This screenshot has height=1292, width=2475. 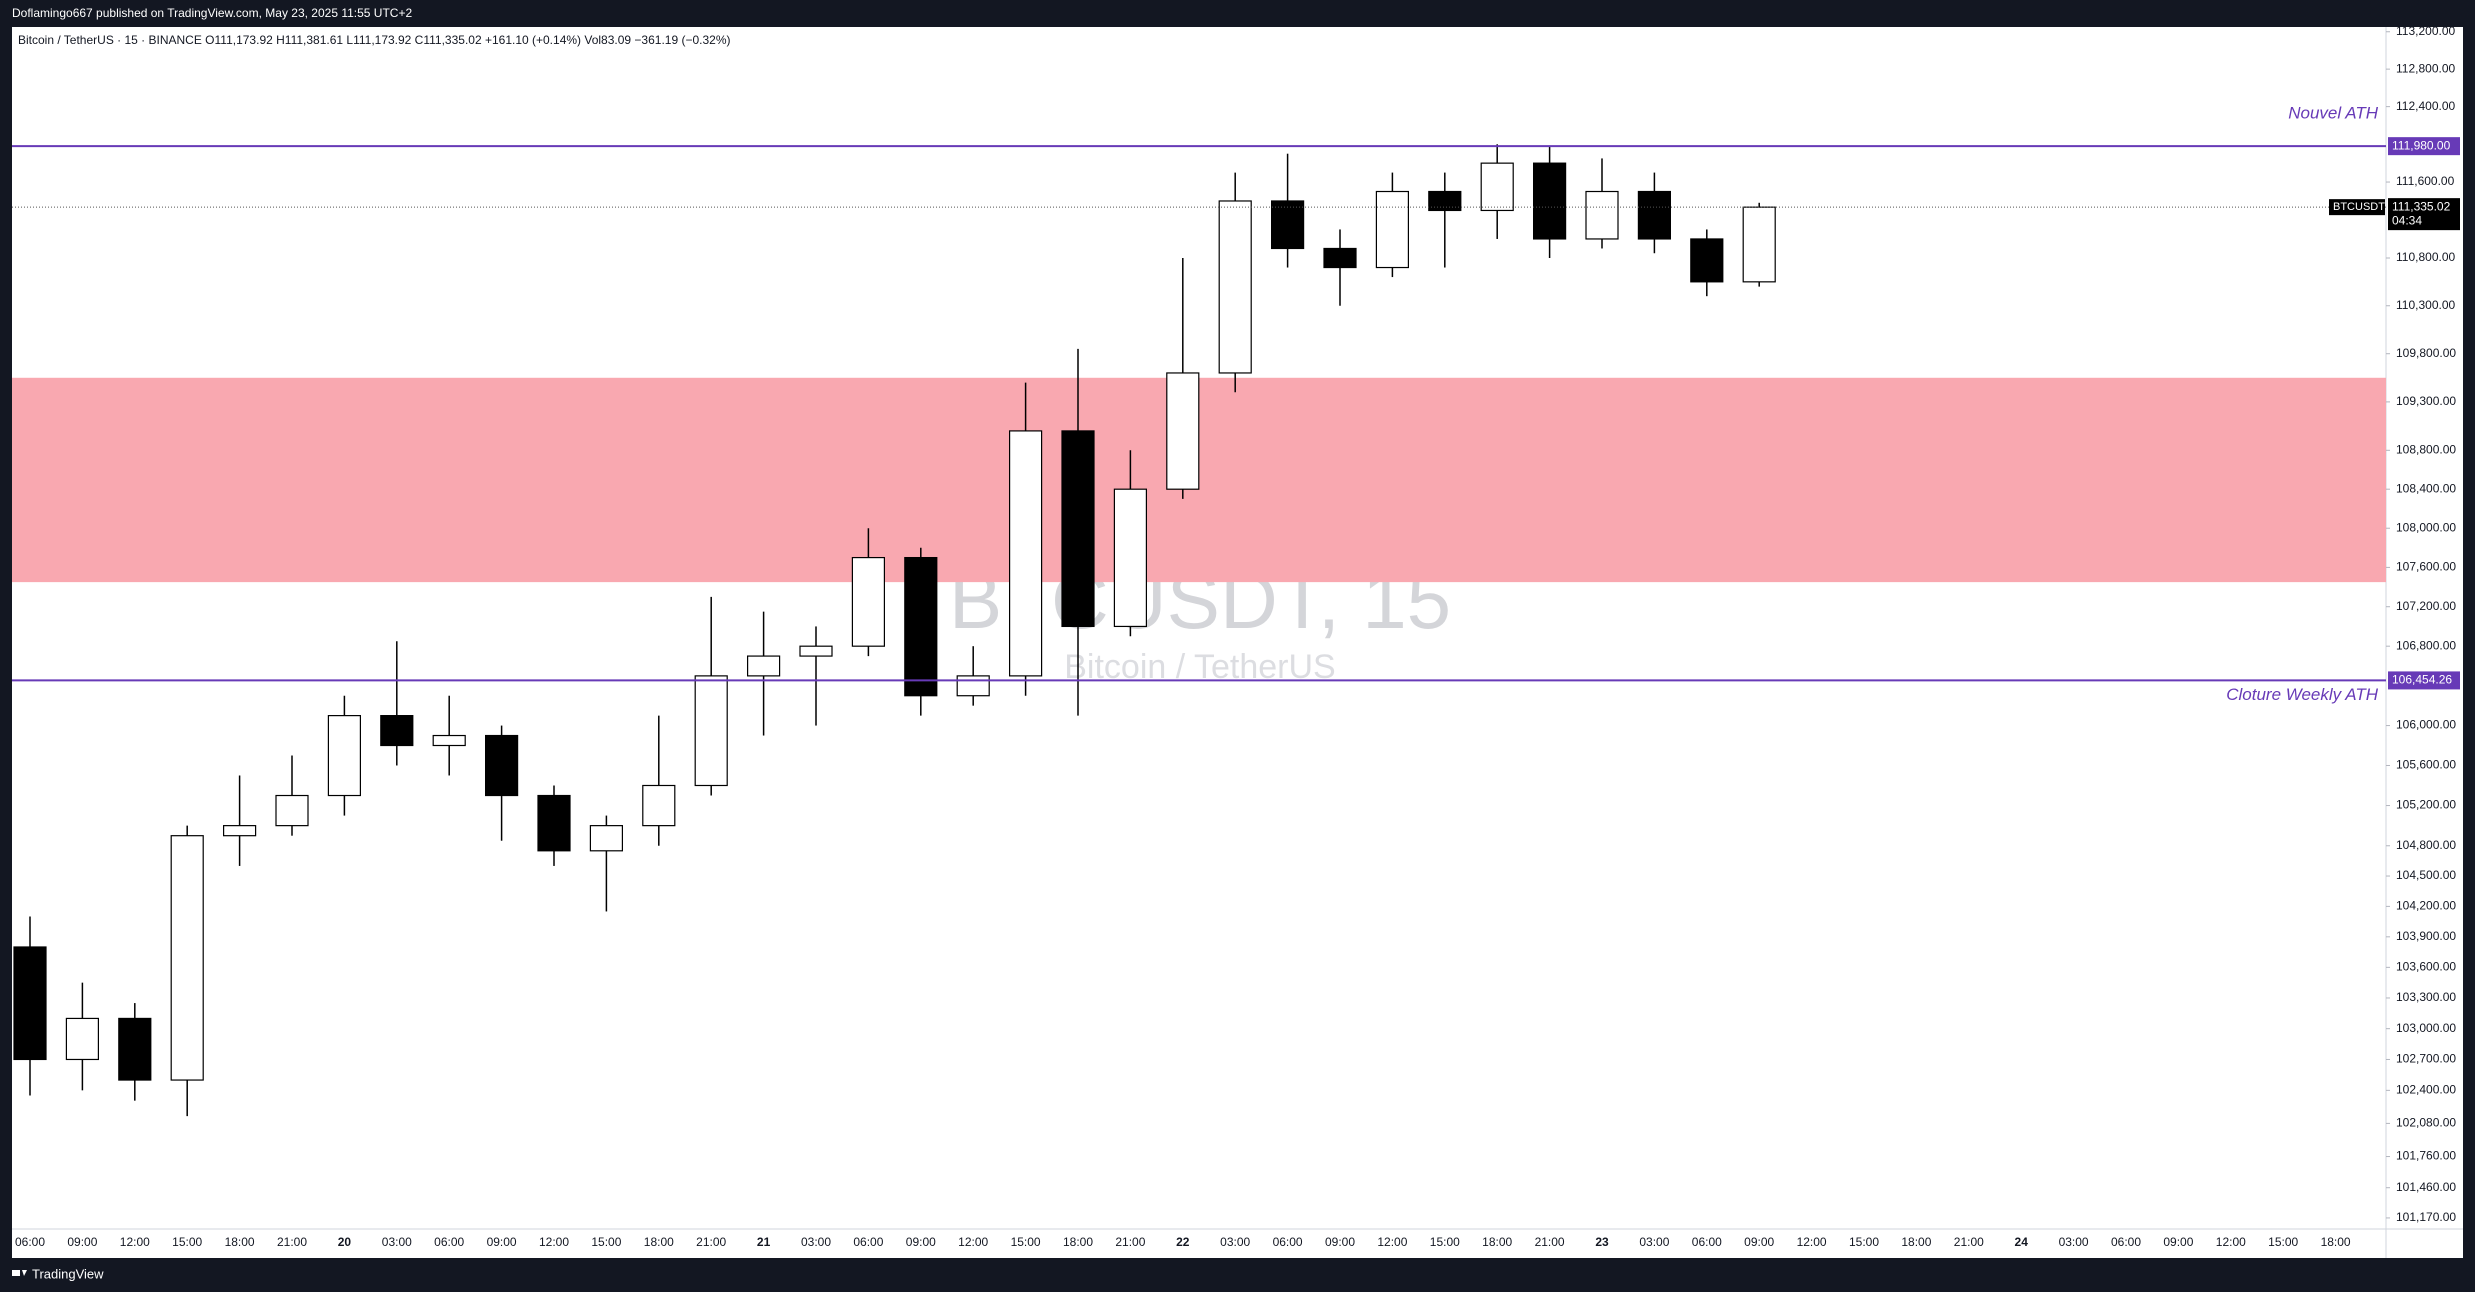 I want to click on symbol-badge, so click(x=2357, y=207).